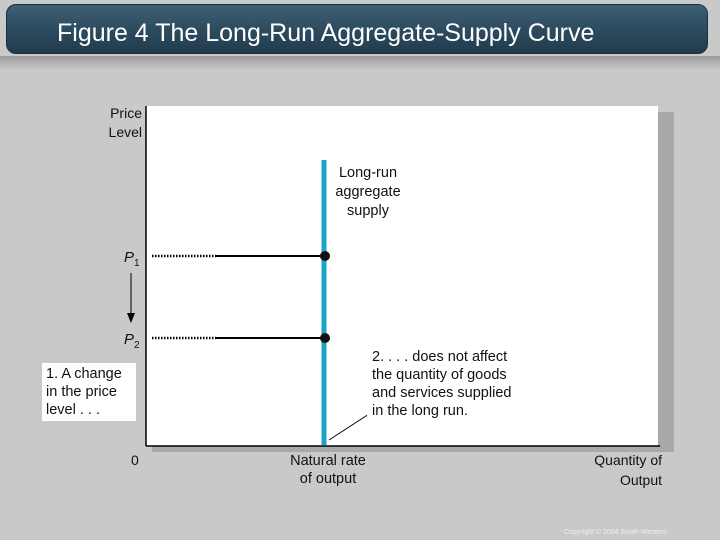 Image resolution: width=720 pixels, height=540 pixels. What do you see at coordinates (360, 63) in the screenshot?
I see `title-shadow` at bounding box center [360, 63].